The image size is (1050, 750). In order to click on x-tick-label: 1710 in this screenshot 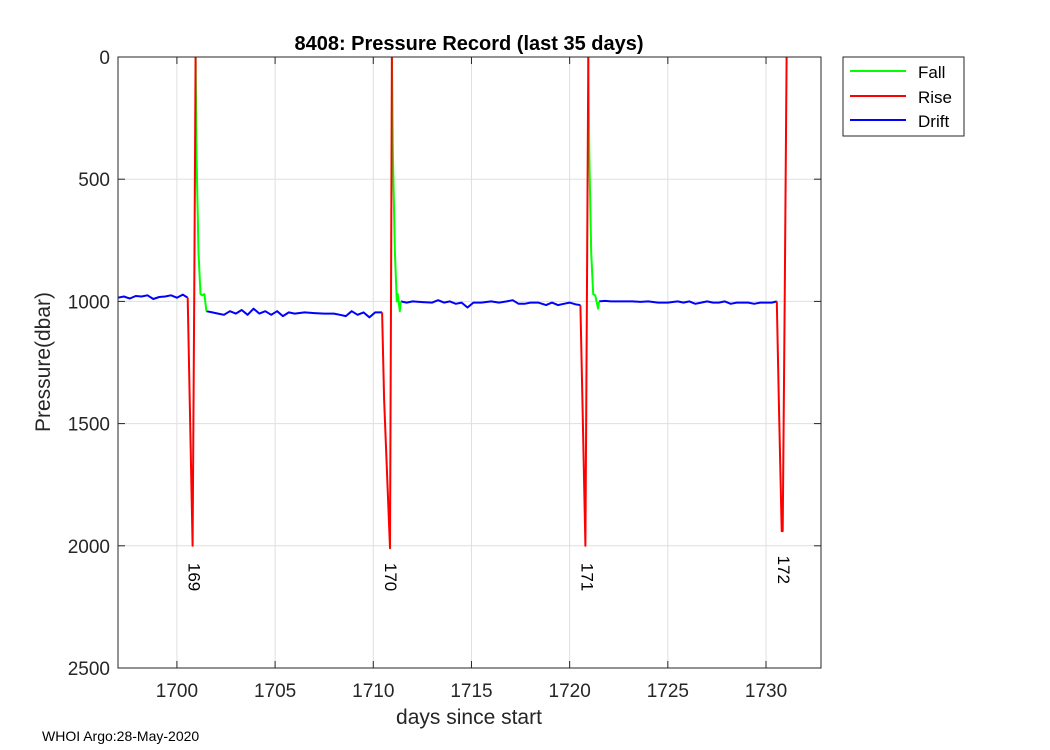, I will do `click(373, 691)`.